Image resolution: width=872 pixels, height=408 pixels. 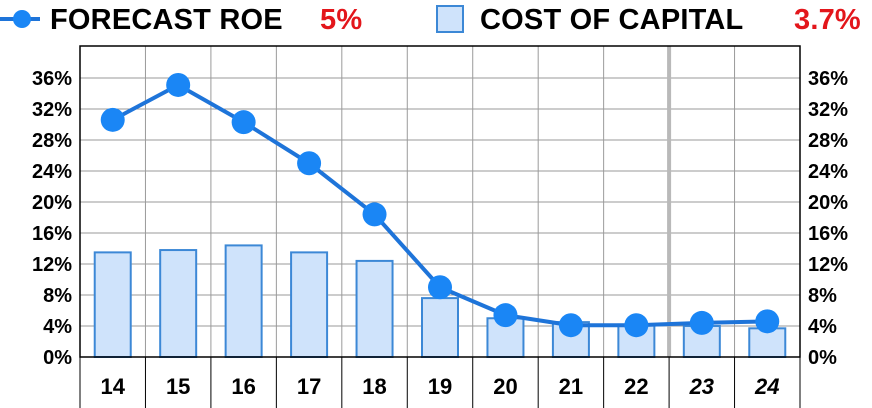 I want to click on x-tick-label: 18, so click(x=374, y=386).